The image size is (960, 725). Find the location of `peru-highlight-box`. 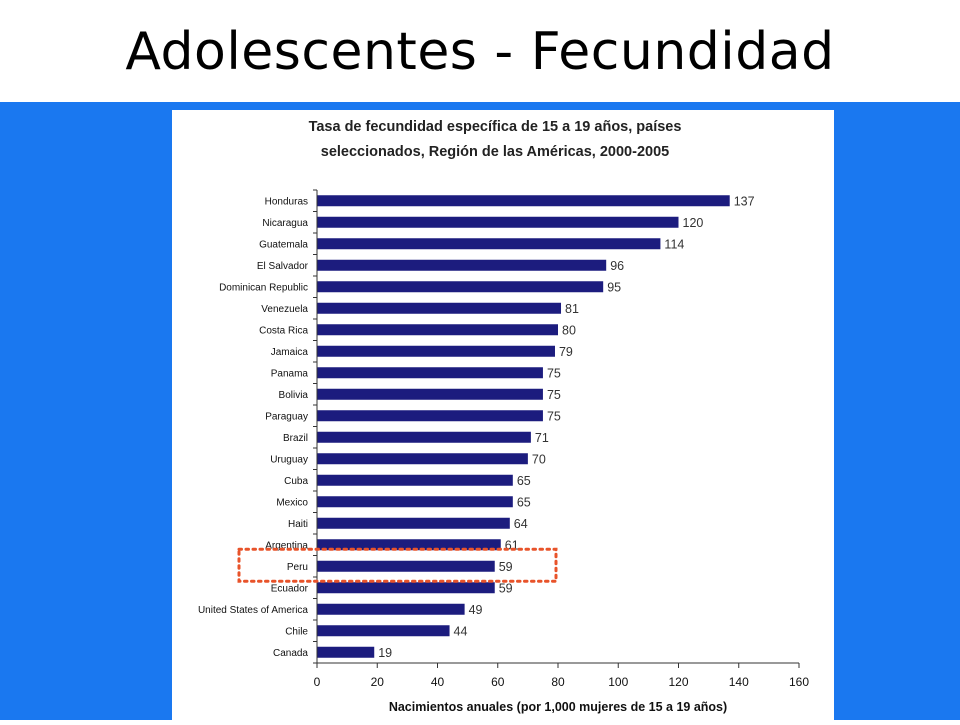

peru-highlight-box is located at coordinates (397, 565).